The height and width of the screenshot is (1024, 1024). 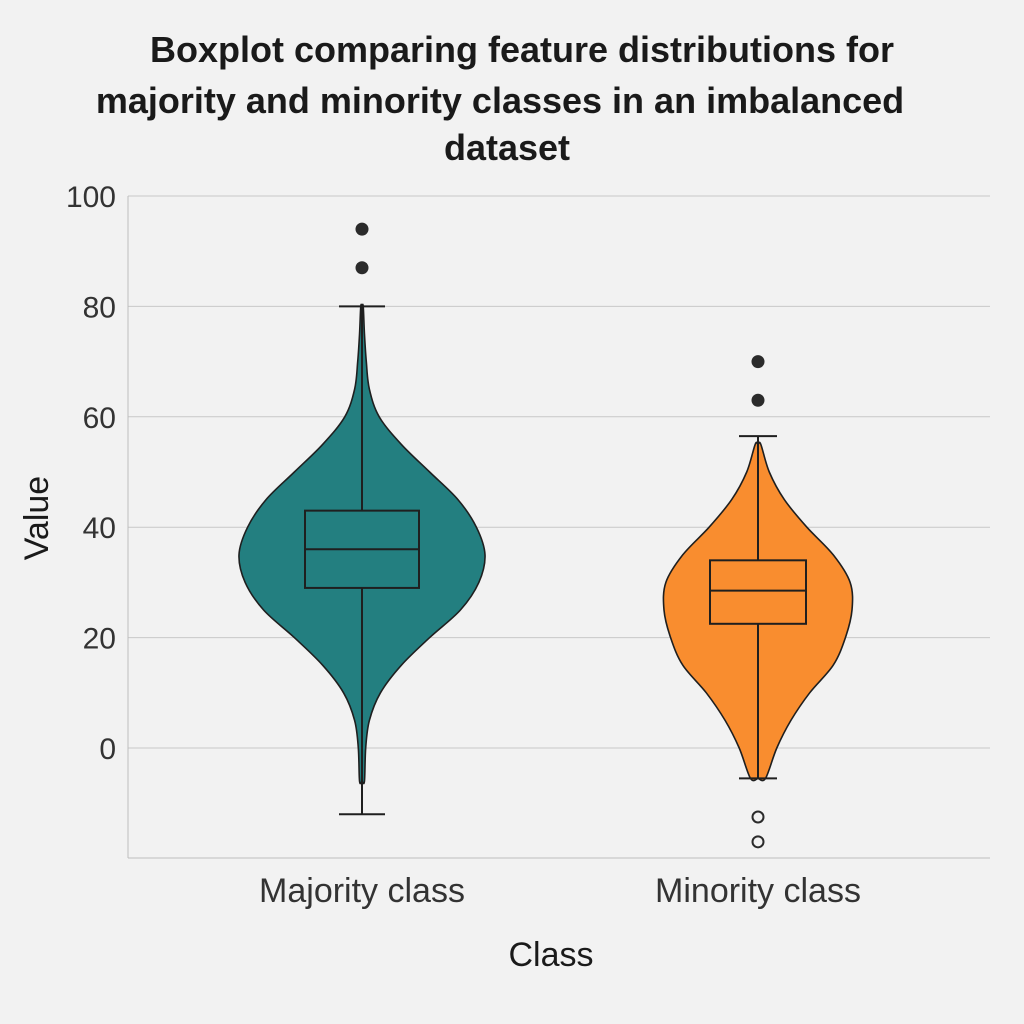 What do you see at coordinates (99, 418) in the screenshot?
I see `y-tick-label-60: 60` at bounding box center [99, 418].